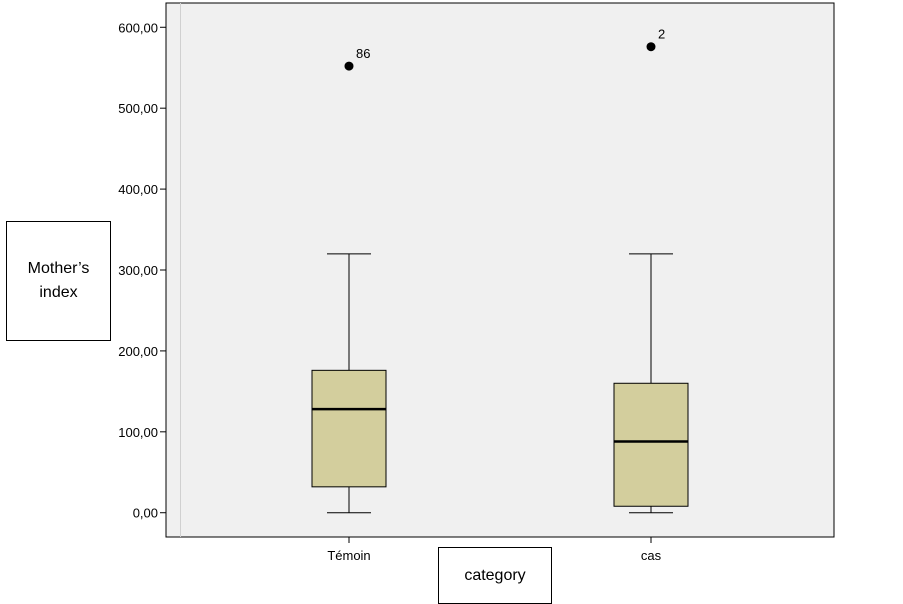  Describe the element at coordinates (138, 351) in the screenshot. I see `y-tick-label: 200,00` at that location.